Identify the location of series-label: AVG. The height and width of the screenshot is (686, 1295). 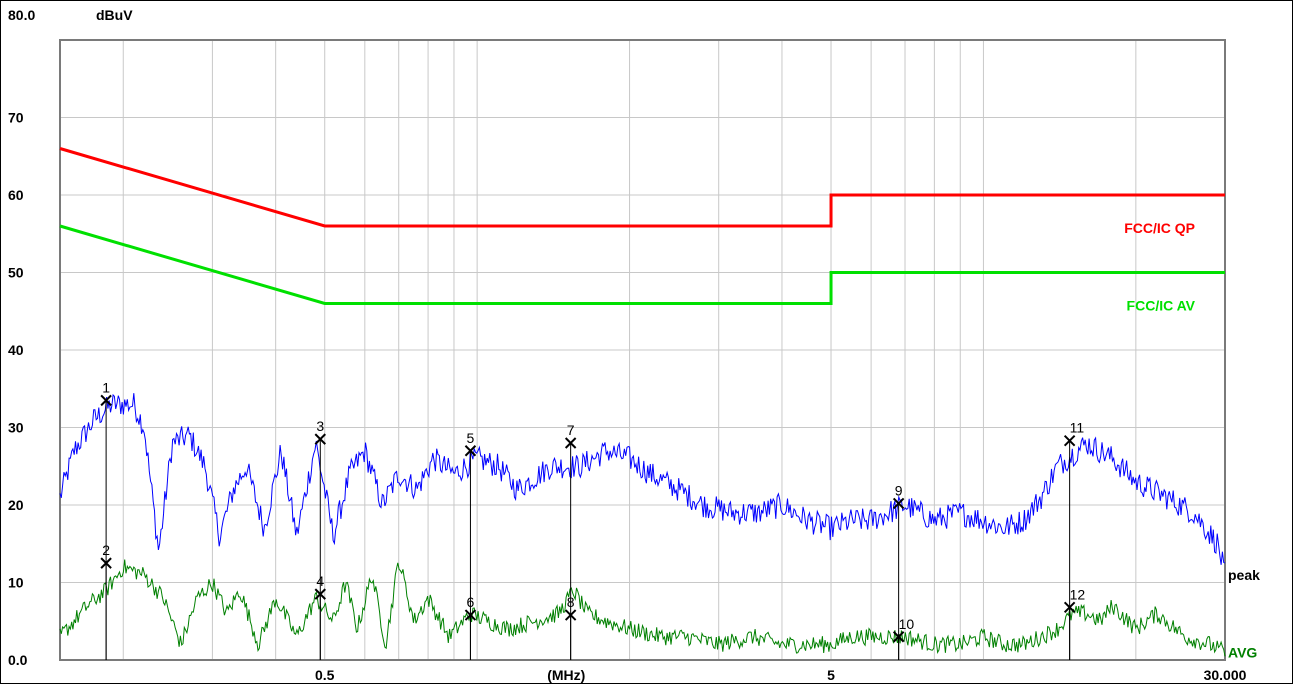
(1242, 652).